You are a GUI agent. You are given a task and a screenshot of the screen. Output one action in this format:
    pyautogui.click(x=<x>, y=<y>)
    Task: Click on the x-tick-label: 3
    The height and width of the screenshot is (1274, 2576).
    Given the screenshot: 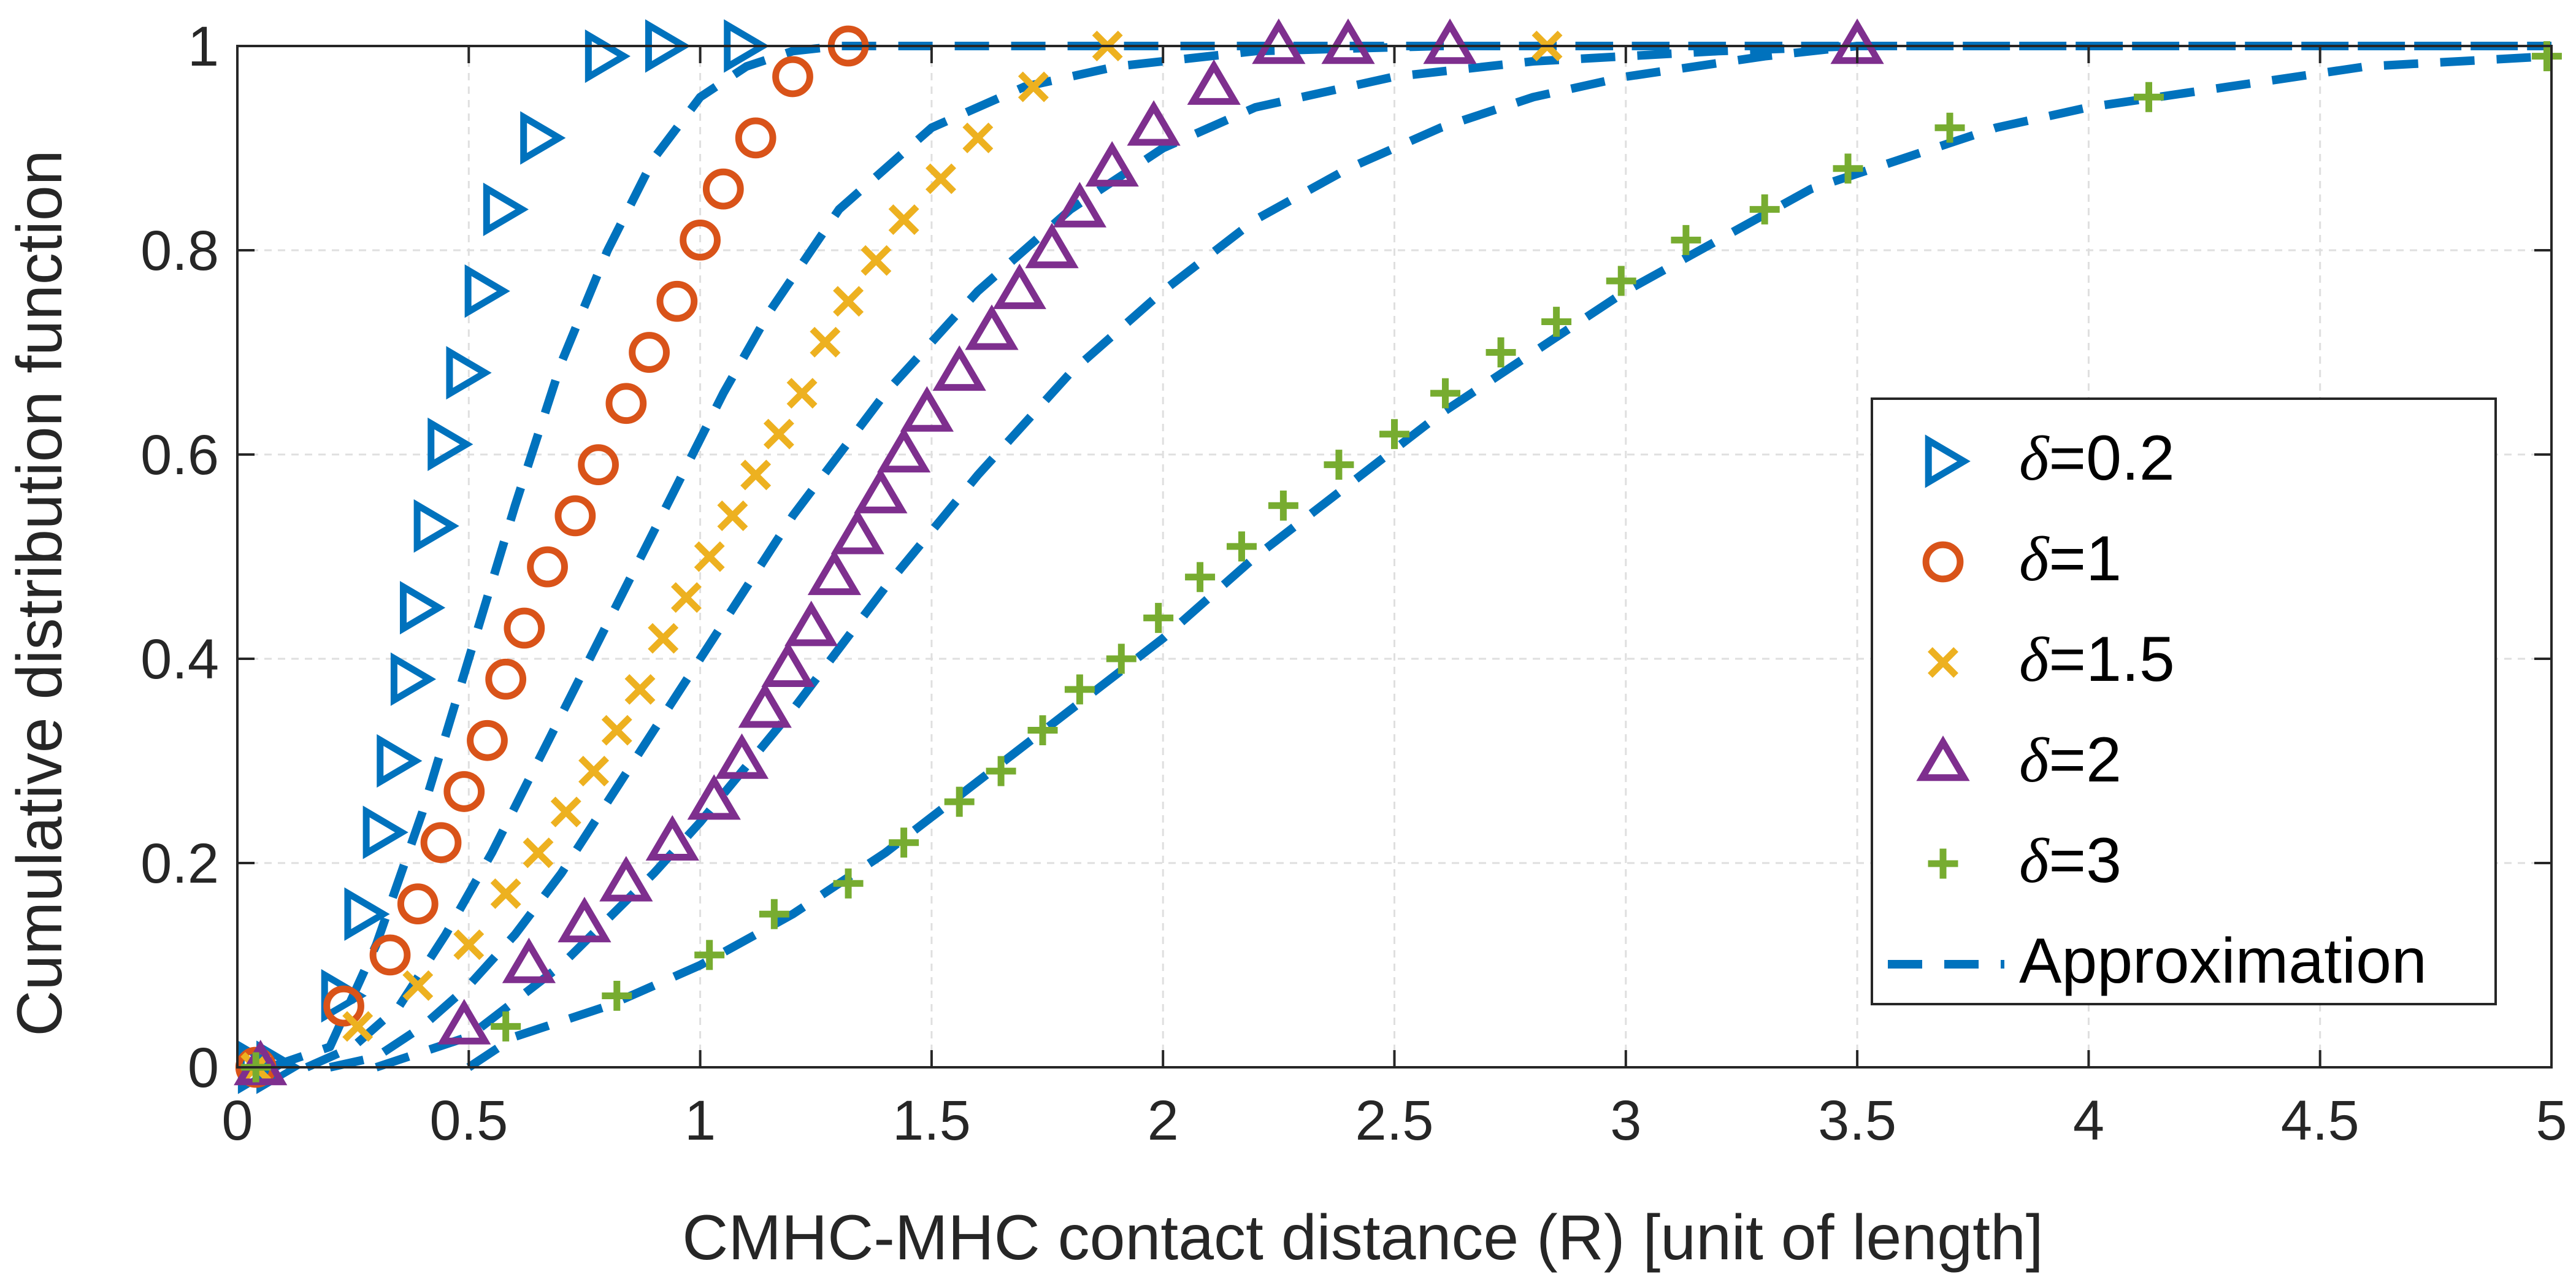 What is the action you would take?
    pyautogui.click(x=1625, y=1120)
    